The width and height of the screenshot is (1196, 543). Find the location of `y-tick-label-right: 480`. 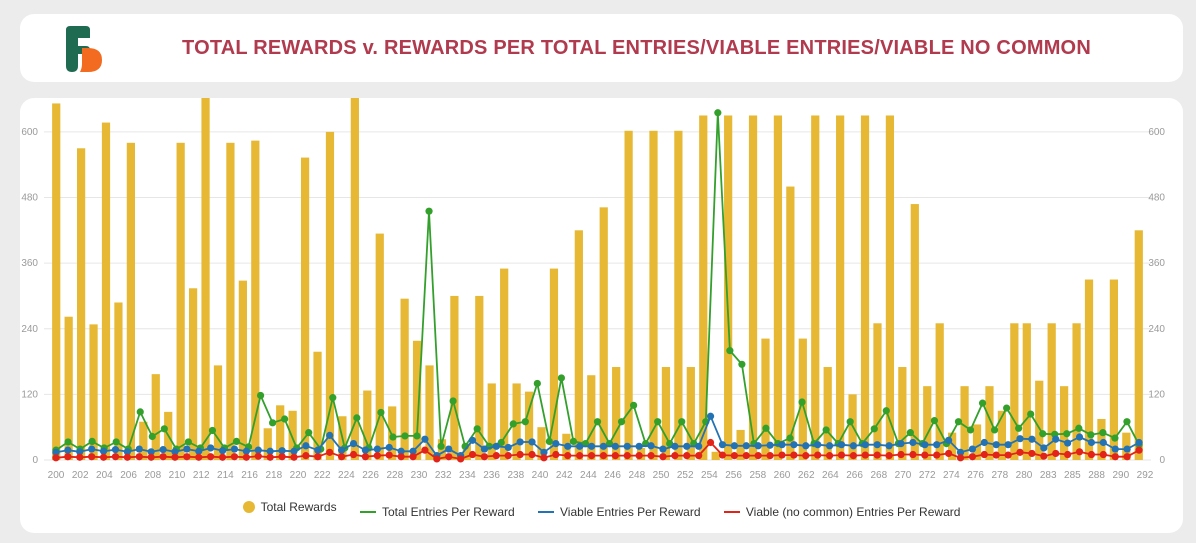

y-tick-label-right: 480 is located at coordinates (1156, 198).